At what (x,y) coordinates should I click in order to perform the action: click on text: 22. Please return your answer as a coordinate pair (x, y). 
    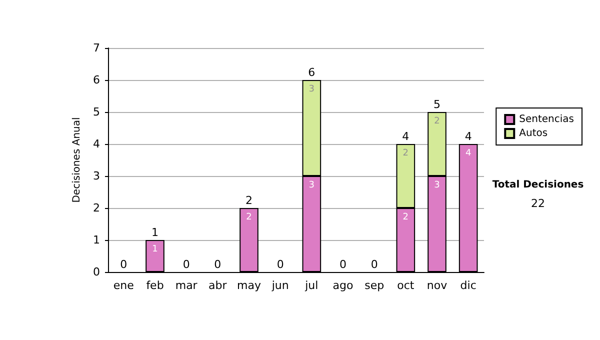
    Looking at the image, I should click on (538, 203).